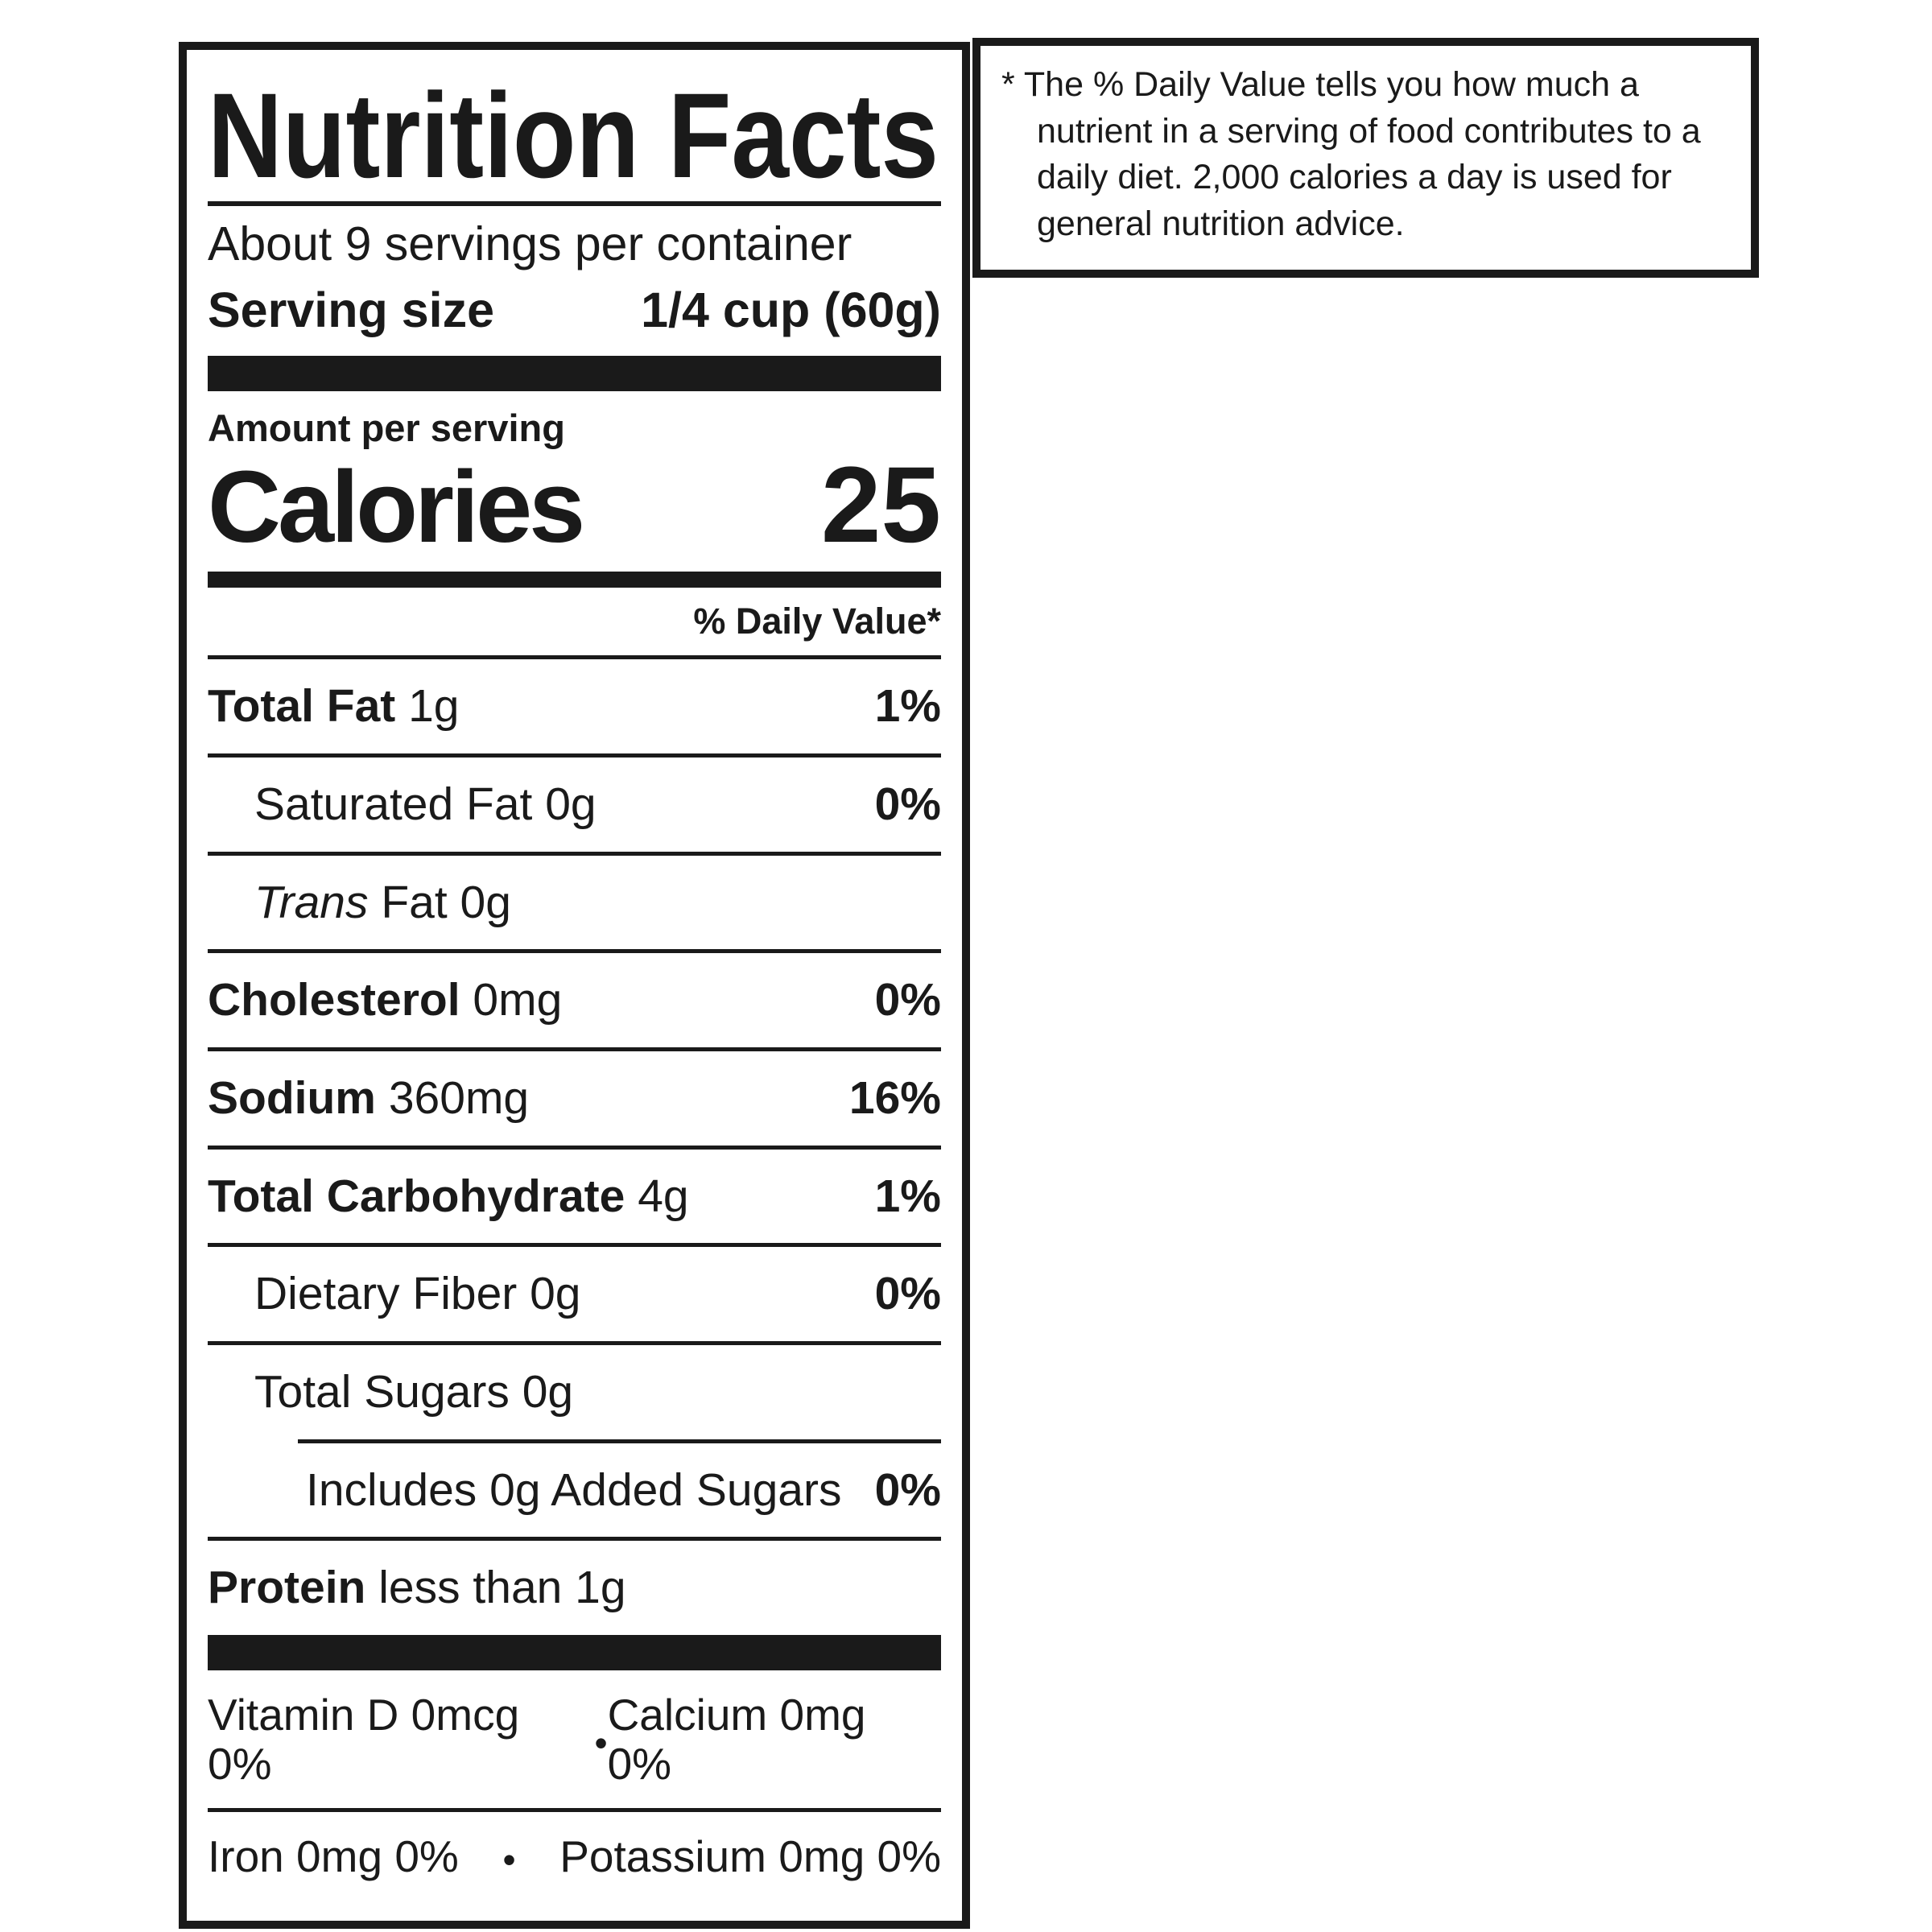 The height and width of the screenshot is (1932, 1932). What do you see at coordinates (894, 1098) in the screenshot?
I see `nutrient-dv: 16%` at bounding box center [894, 1098].